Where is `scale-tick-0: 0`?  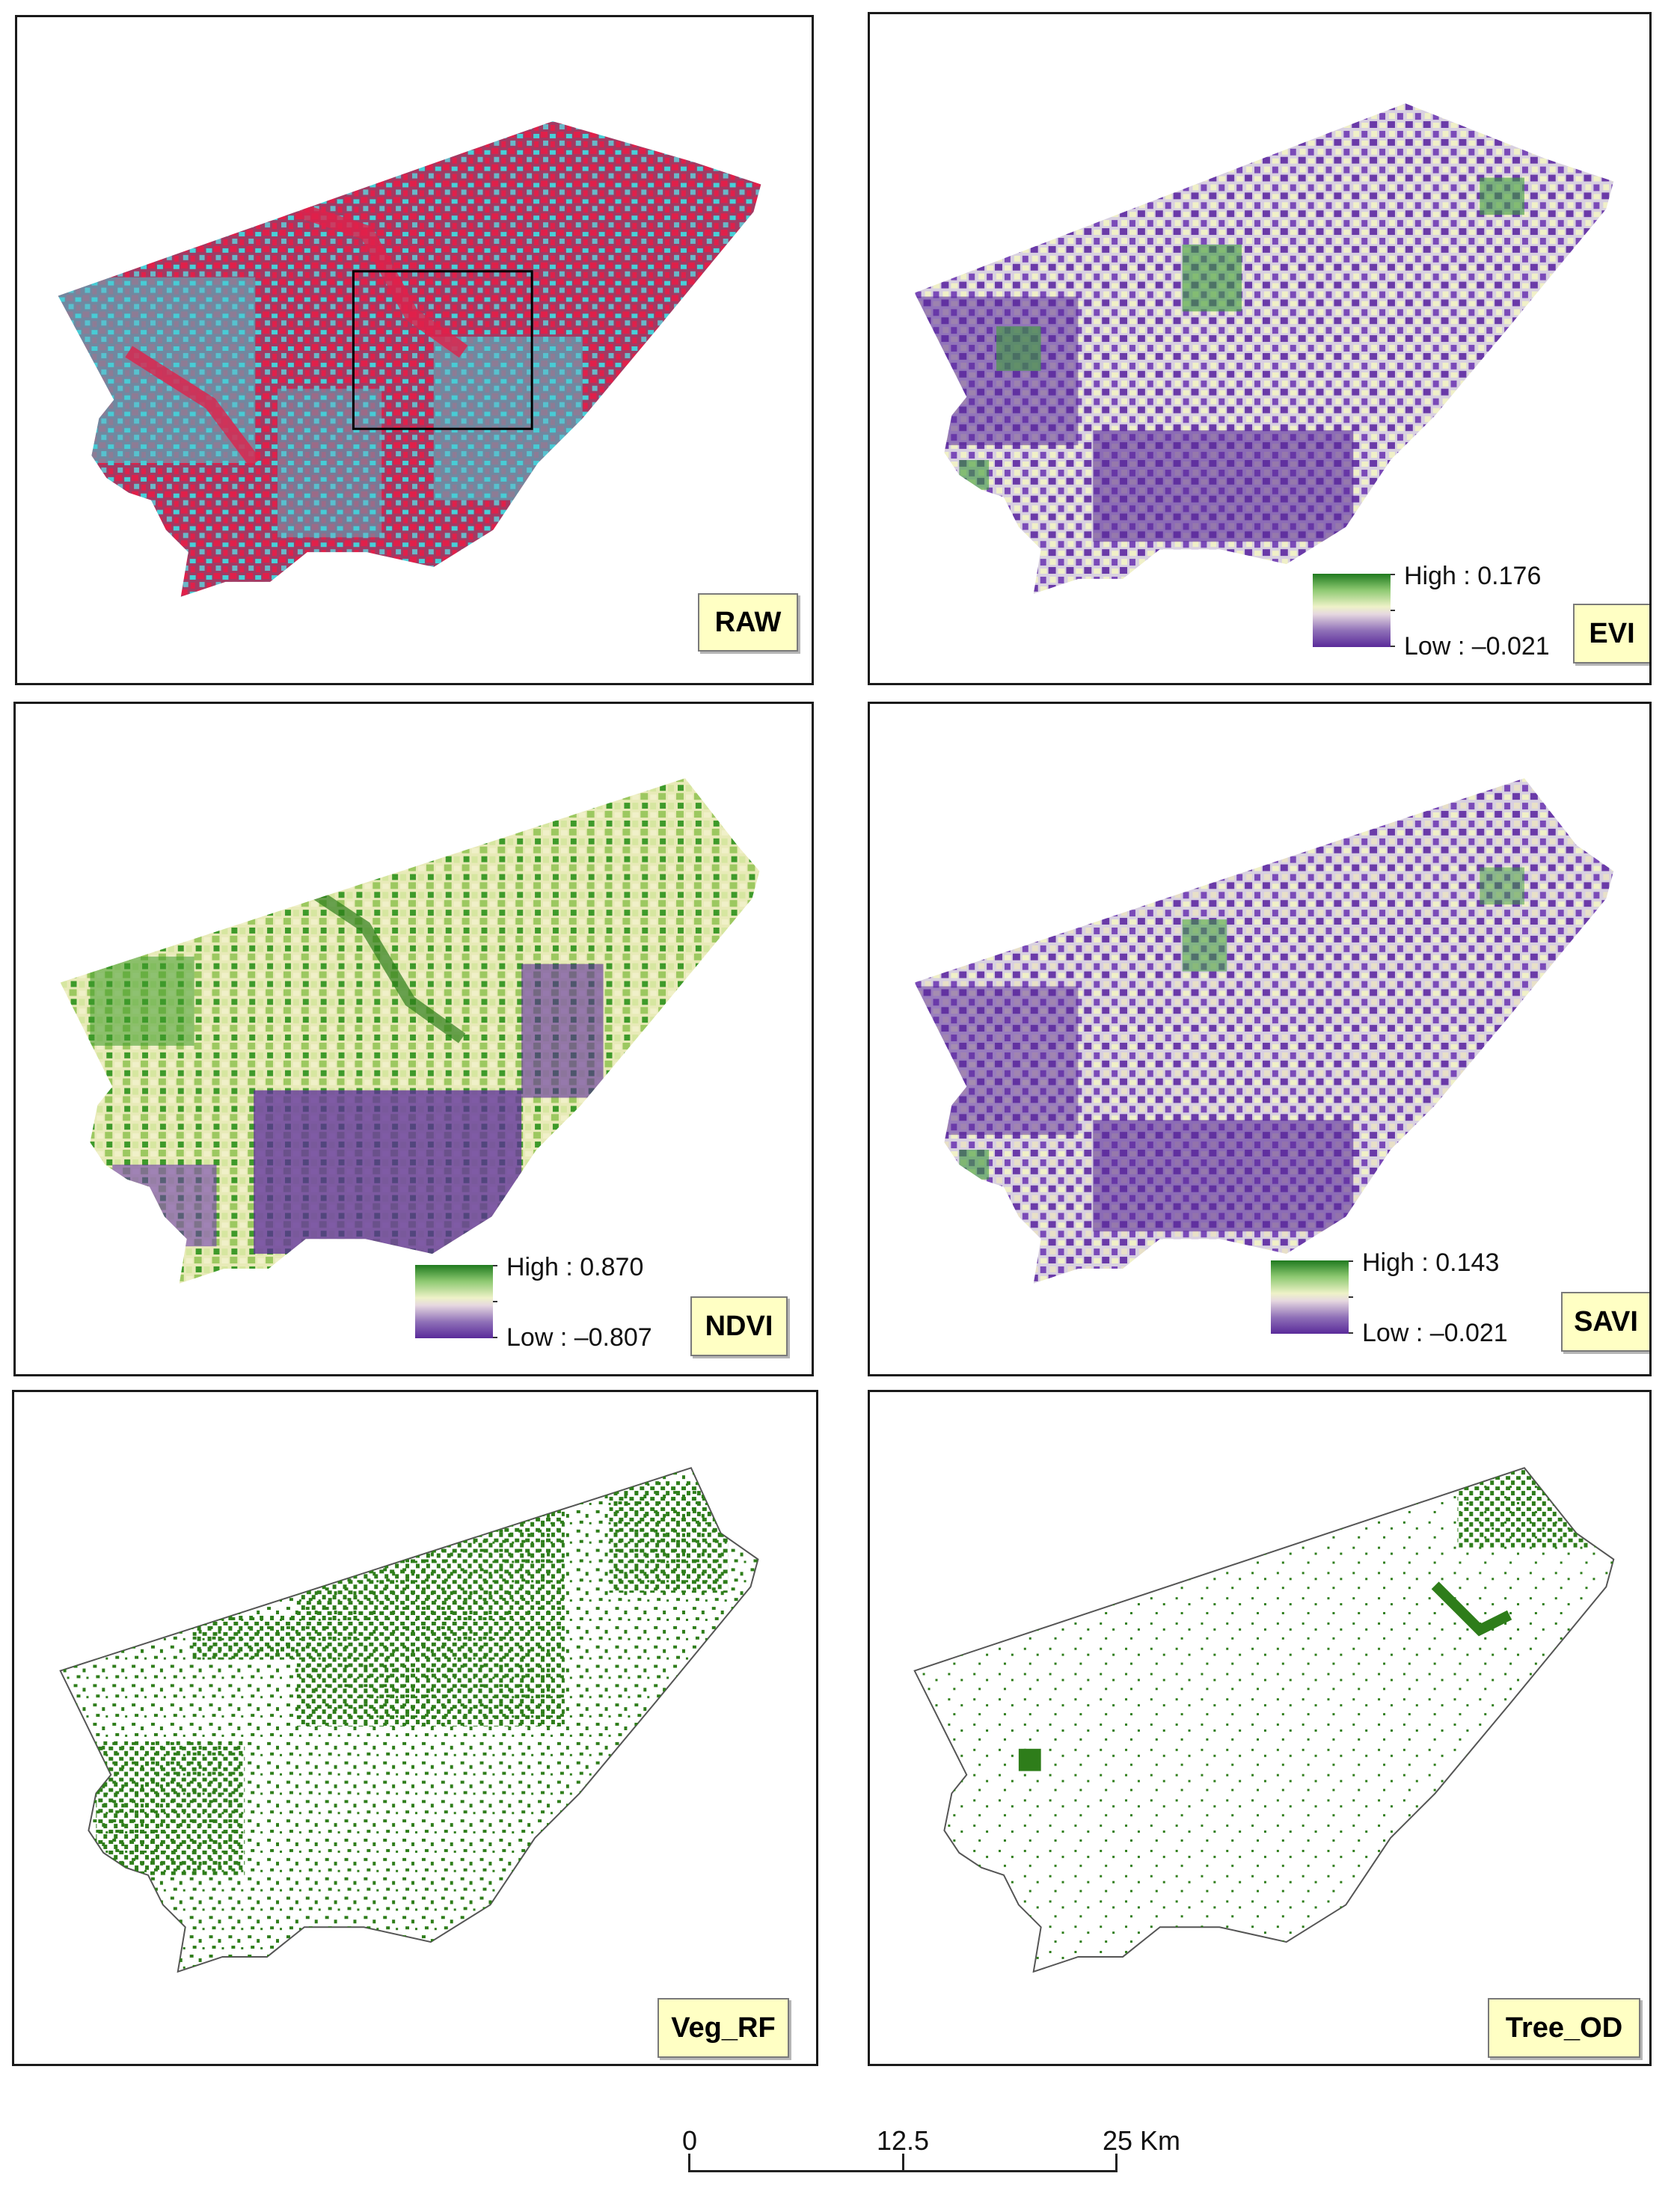
scale-tick-0: 0 is located at coordinates (689, 2140).